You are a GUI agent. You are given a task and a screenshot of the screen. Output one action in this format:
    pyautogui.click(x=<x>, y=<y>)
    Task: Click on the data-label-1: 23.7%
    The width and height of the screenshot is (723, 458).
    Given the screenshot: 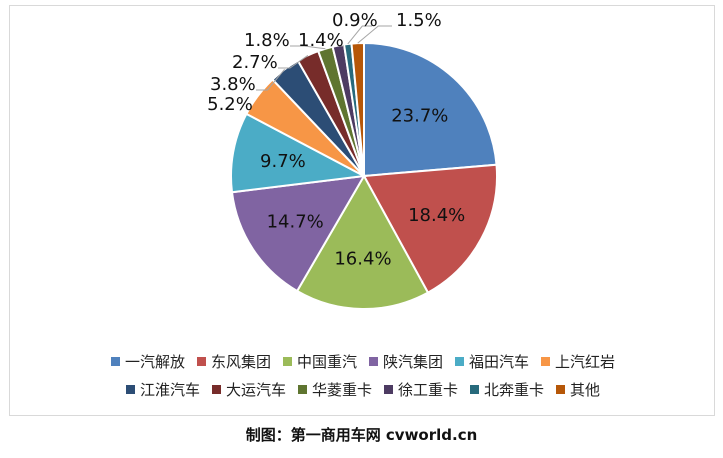 What is the action you would take?
    pyautogui.click(x=419, y=115)
    